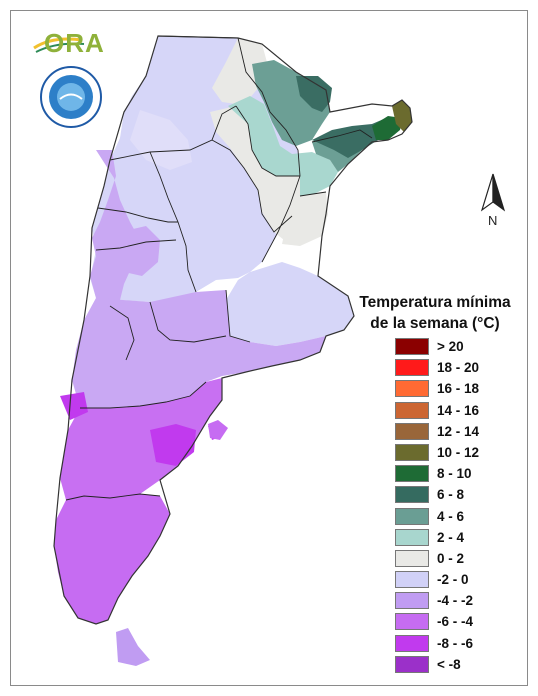 The image size is (538, 696). What do you see at coordinates (493, 220) in the screenshot?
I see `north-arrow-label: N` at bounding box center [493, 220].